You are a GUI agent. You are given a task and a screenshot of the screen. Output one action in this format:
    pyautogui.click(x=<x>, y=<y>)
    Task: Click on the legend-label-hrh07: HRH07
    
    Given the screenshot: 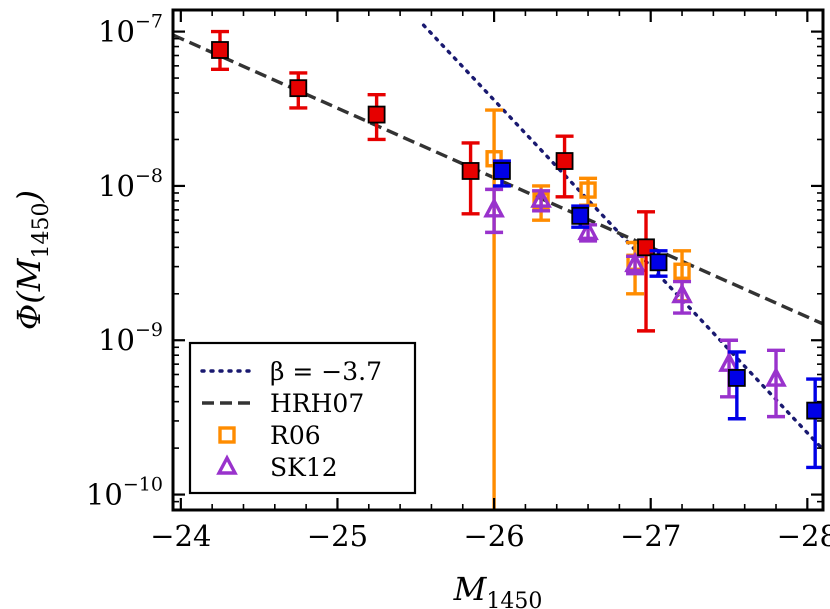 What is the action you would take?
    pyautogui.click(x=317, y=403)
    